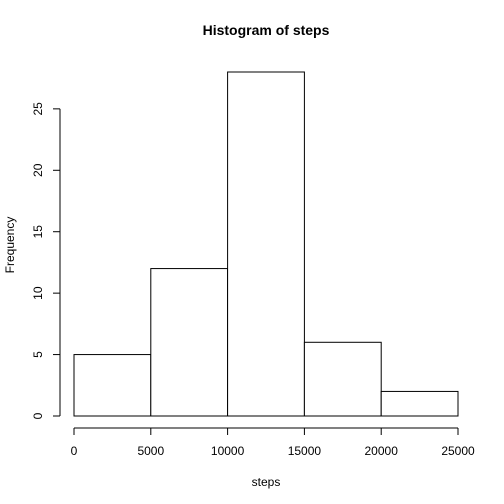  I want to click on x-tick-label: 0, so click(74, 451).